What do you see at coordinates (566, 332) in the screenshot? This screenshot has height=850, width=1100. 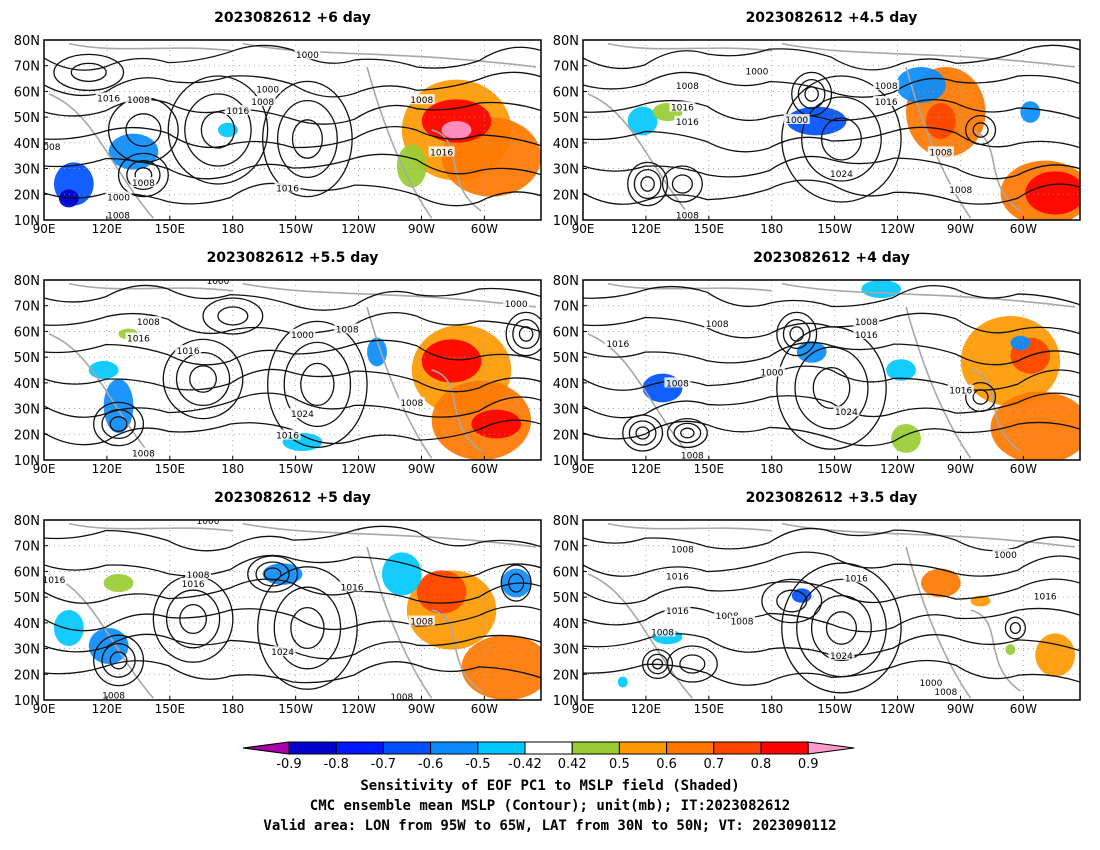 I see `lat-tick-label: 60N` at bounding box center [566, 332].